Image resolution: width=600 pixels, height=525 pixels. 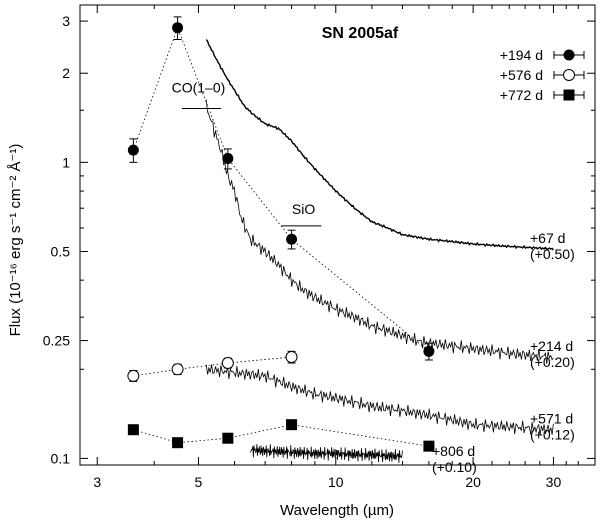 What do you see at coordinates (303, 209) in the screenshot?
I see `feature-label: SiO` at bounding box center [303, 209].